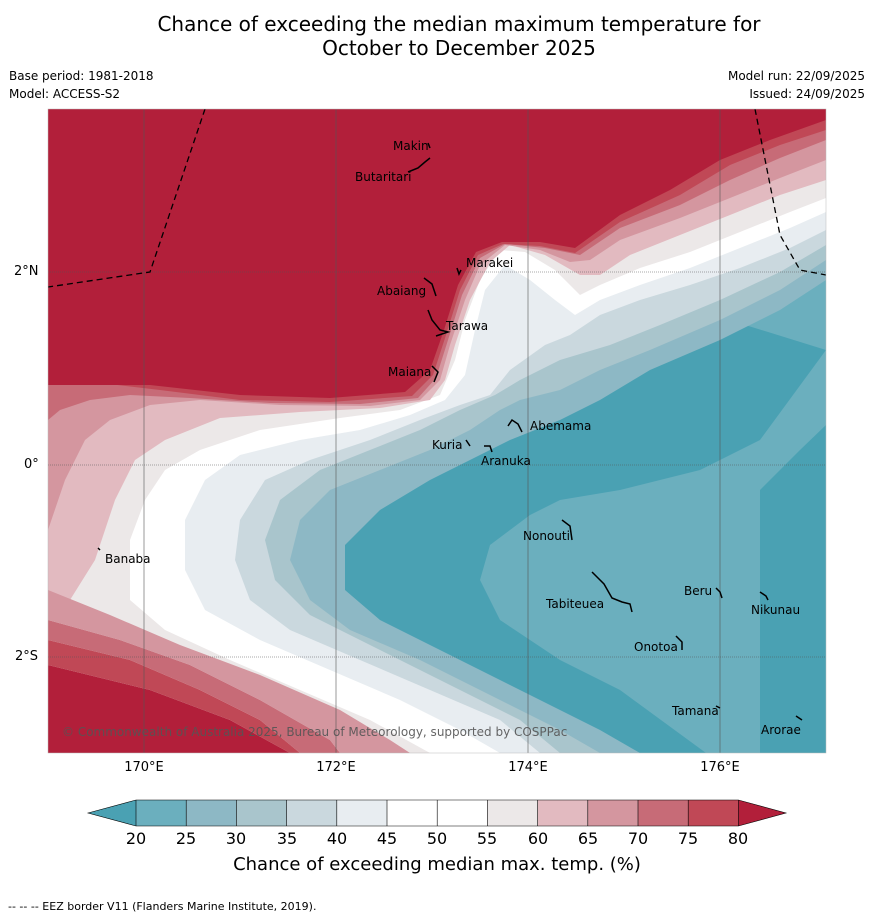 This screenshot has width=873, height=919. What do you see at coordinates (561, 426) in the screenshot?
I see `place-label-abemama: Abemama` at bounding box center [561, 426].